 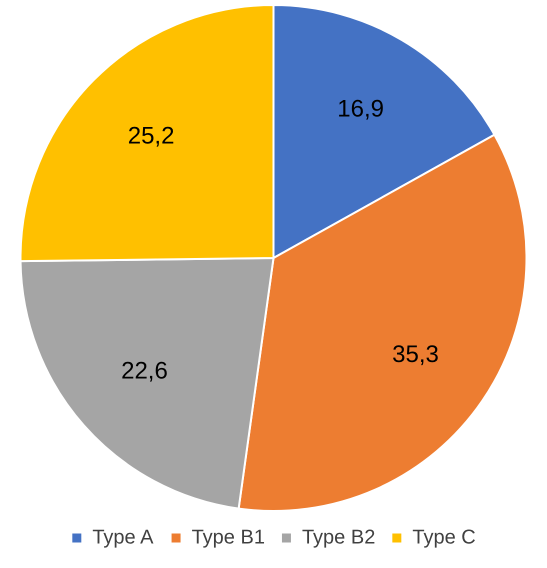 What do you see at coordinates (144, 370) in the screenshot?
I see `data-label: 22,6` at bounding box center [144, 370].